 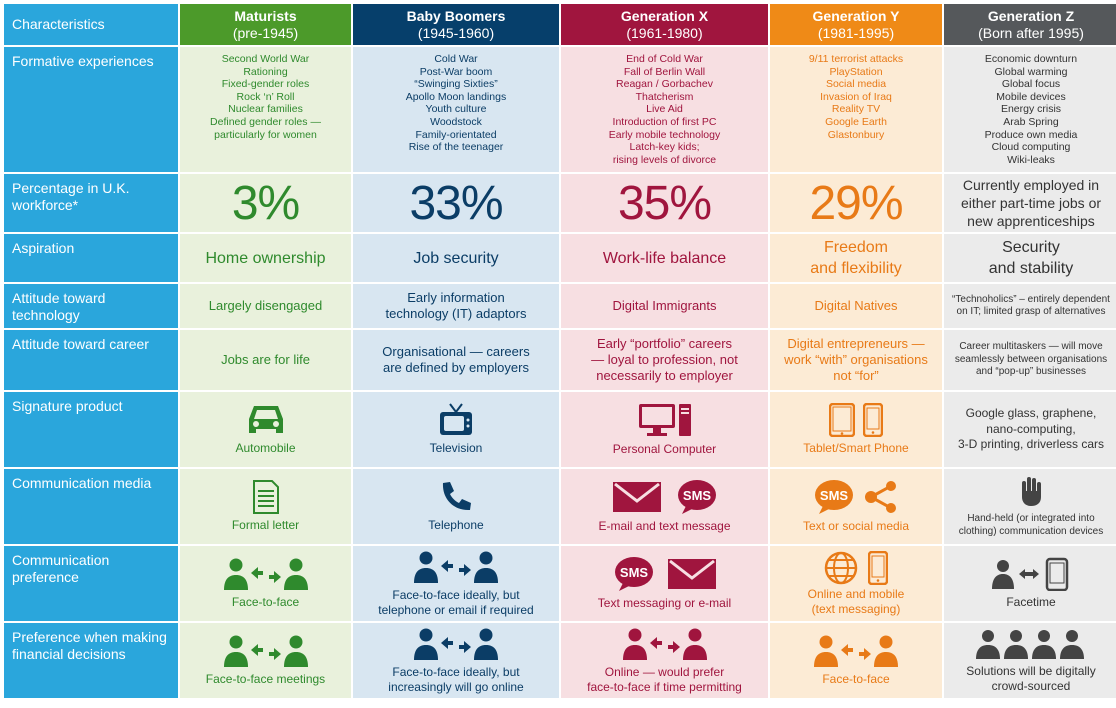 What do you see at coordinates (856, 375) in the screenshot?
I see `text-line: not “for”` at bounding box center [856, 375].